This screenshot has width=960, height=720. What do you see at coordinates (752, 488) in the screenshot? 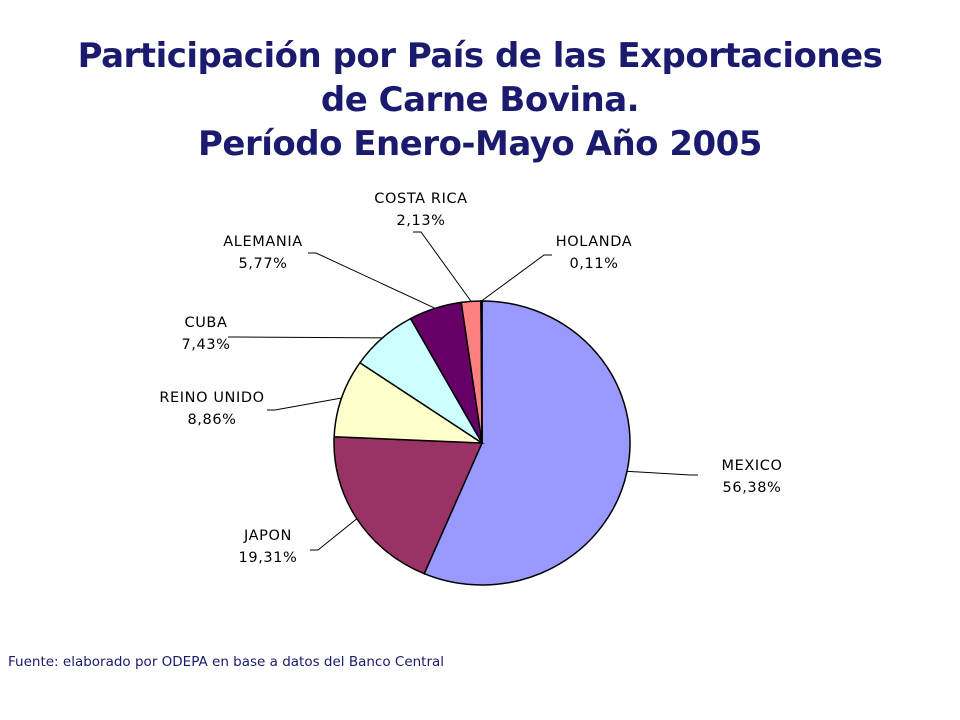
I see `slice-label-percent: 56,38%` at bounding box center [752, 488].